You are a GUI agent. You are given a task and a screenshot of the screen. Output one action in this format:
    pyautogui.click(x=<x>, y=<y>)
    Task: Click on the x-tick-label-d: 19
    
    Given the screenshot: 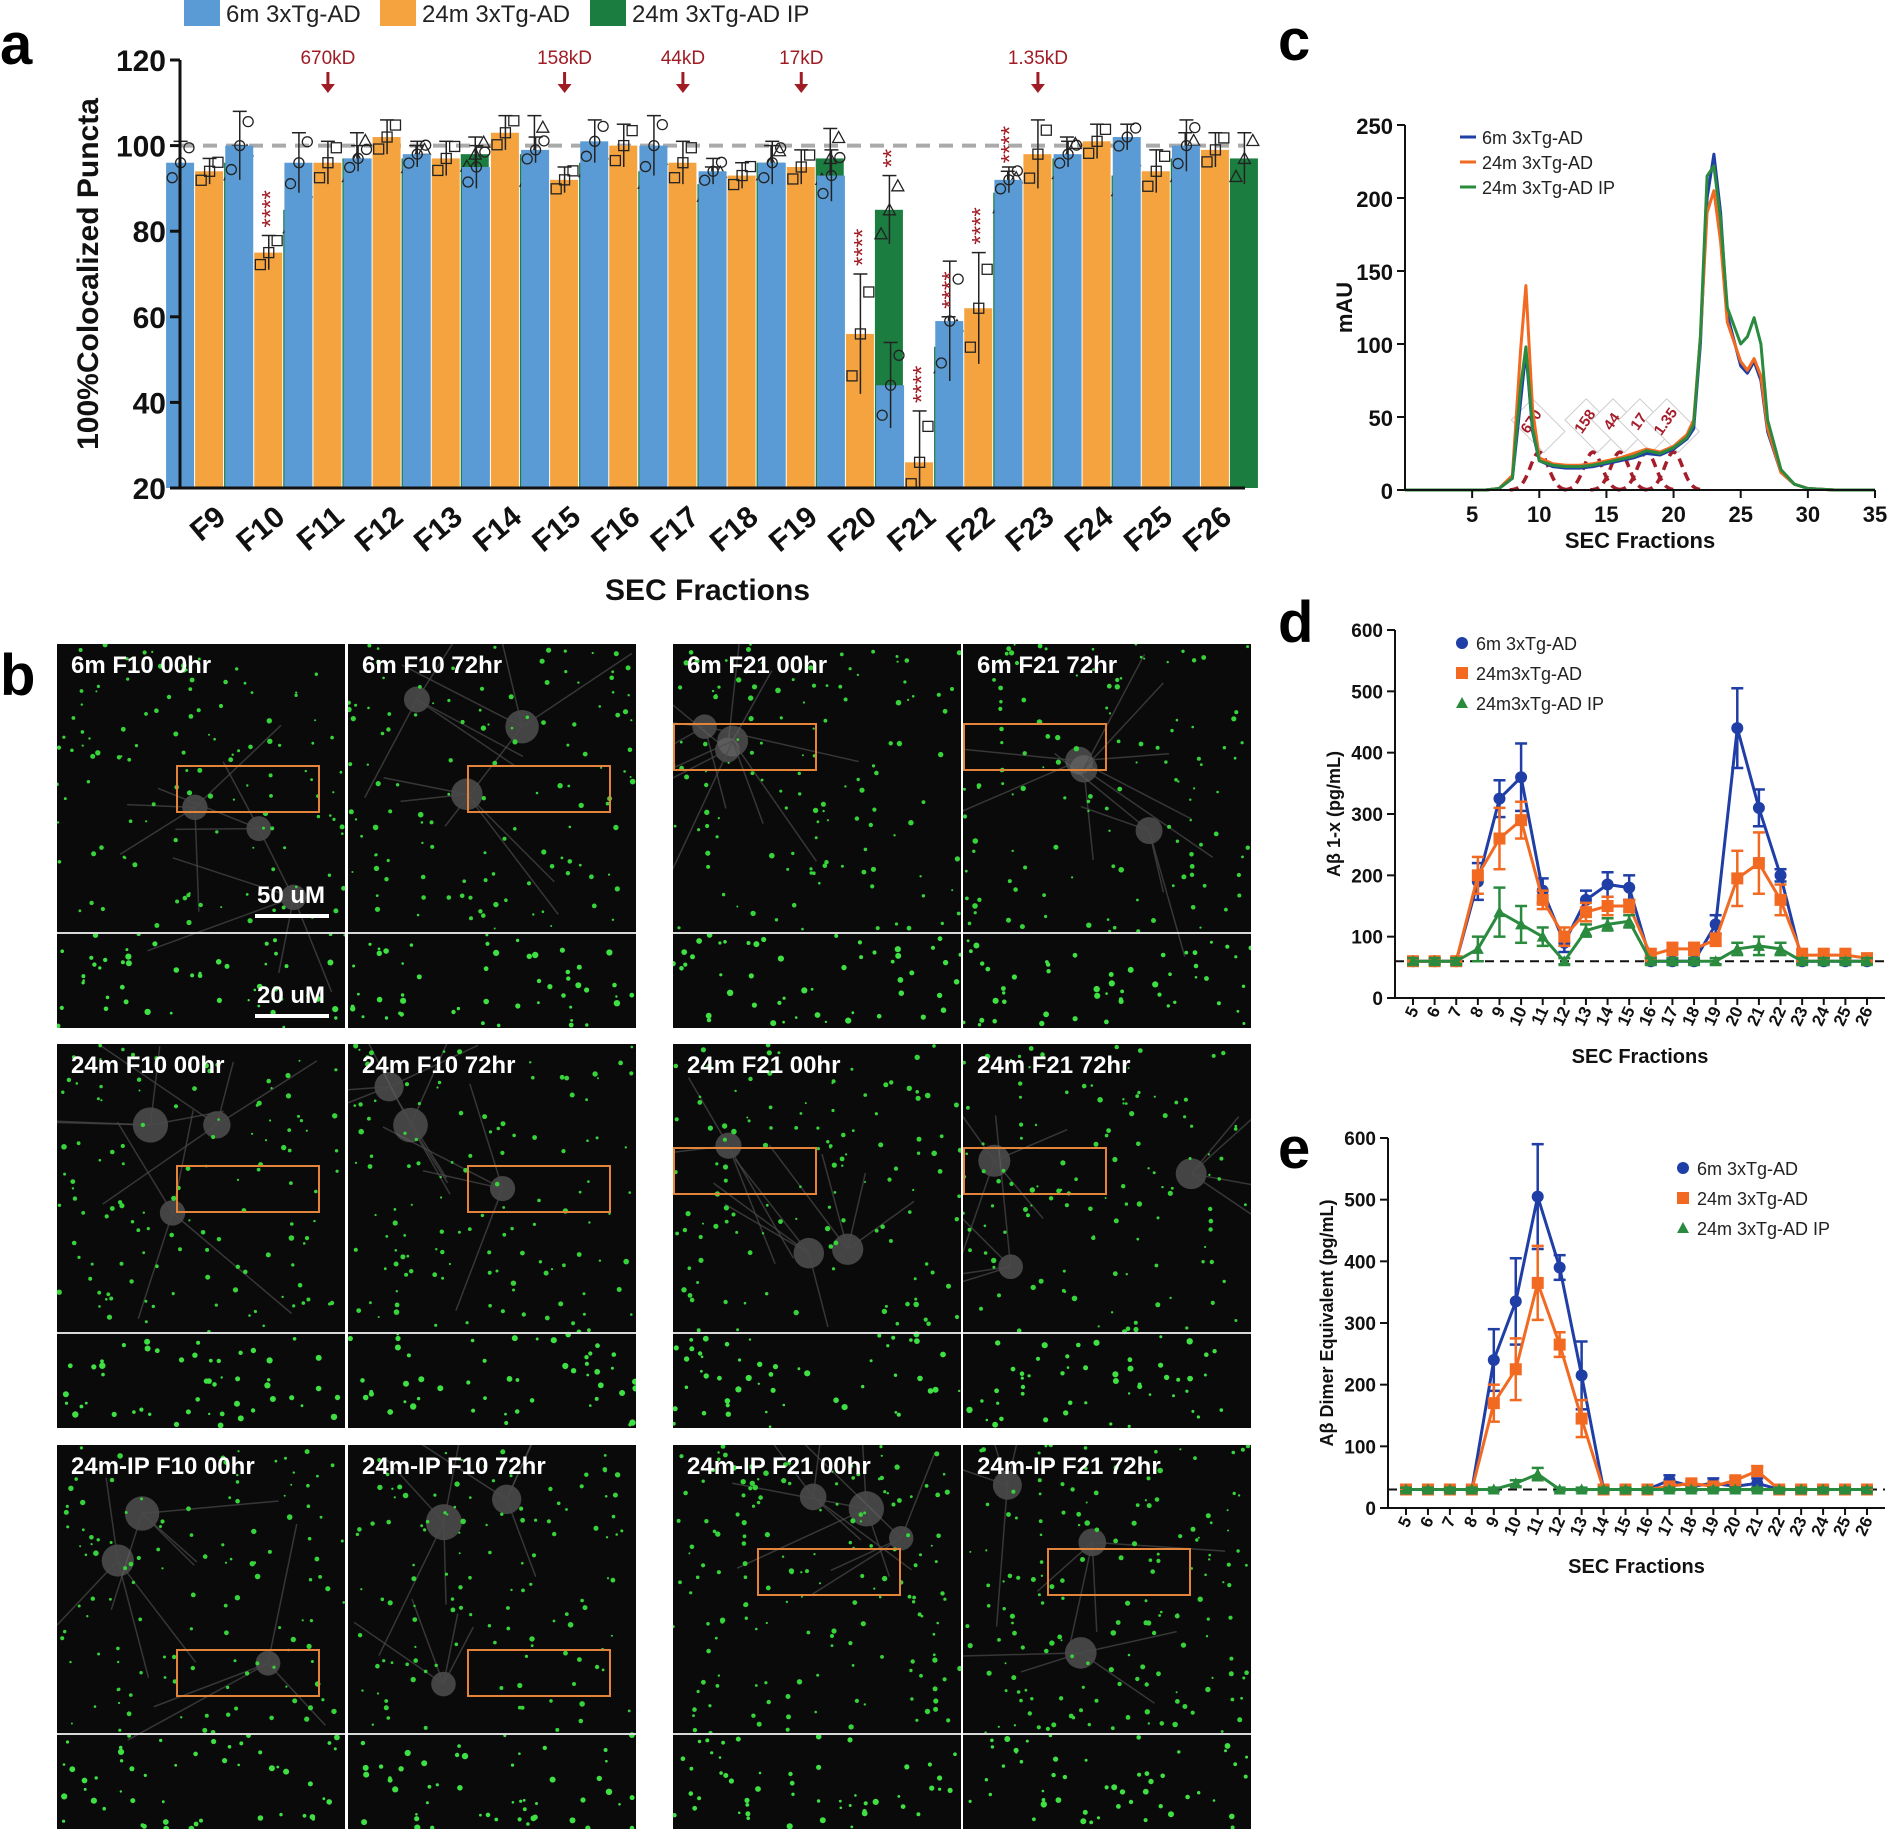 What is the action you would take?
    pyautogui.click(x=1712, y=1016)
    